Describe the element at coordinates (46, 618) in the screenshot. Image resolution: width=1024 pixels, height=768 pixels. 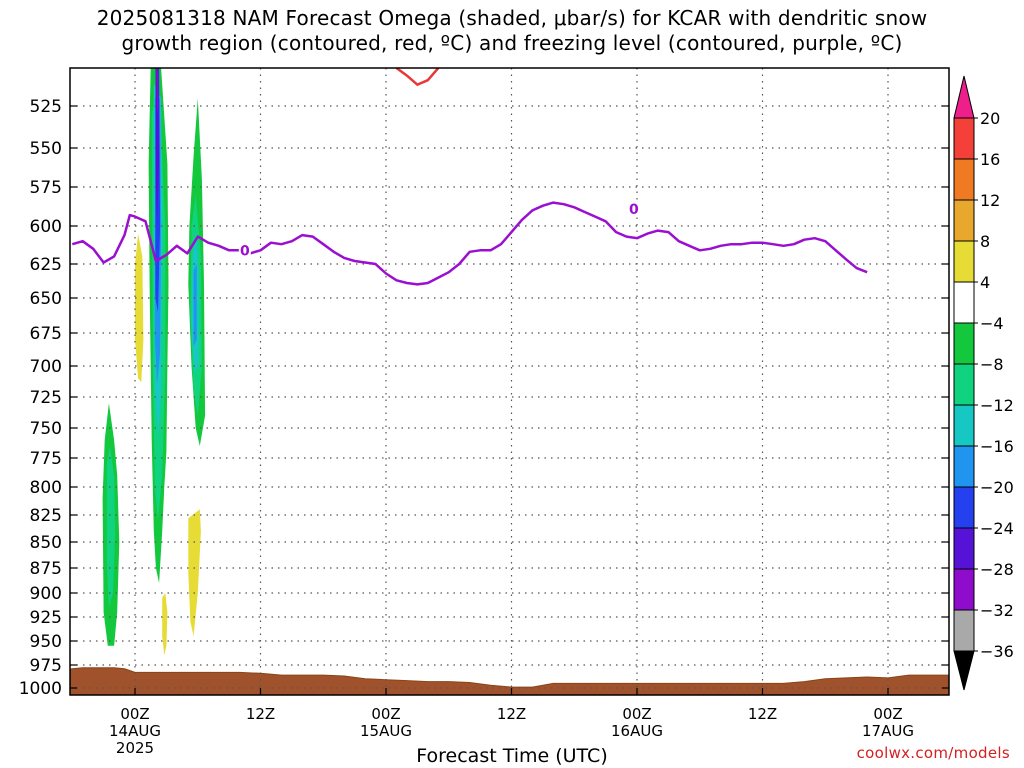
I see `y-tick-label: 925` at that location.